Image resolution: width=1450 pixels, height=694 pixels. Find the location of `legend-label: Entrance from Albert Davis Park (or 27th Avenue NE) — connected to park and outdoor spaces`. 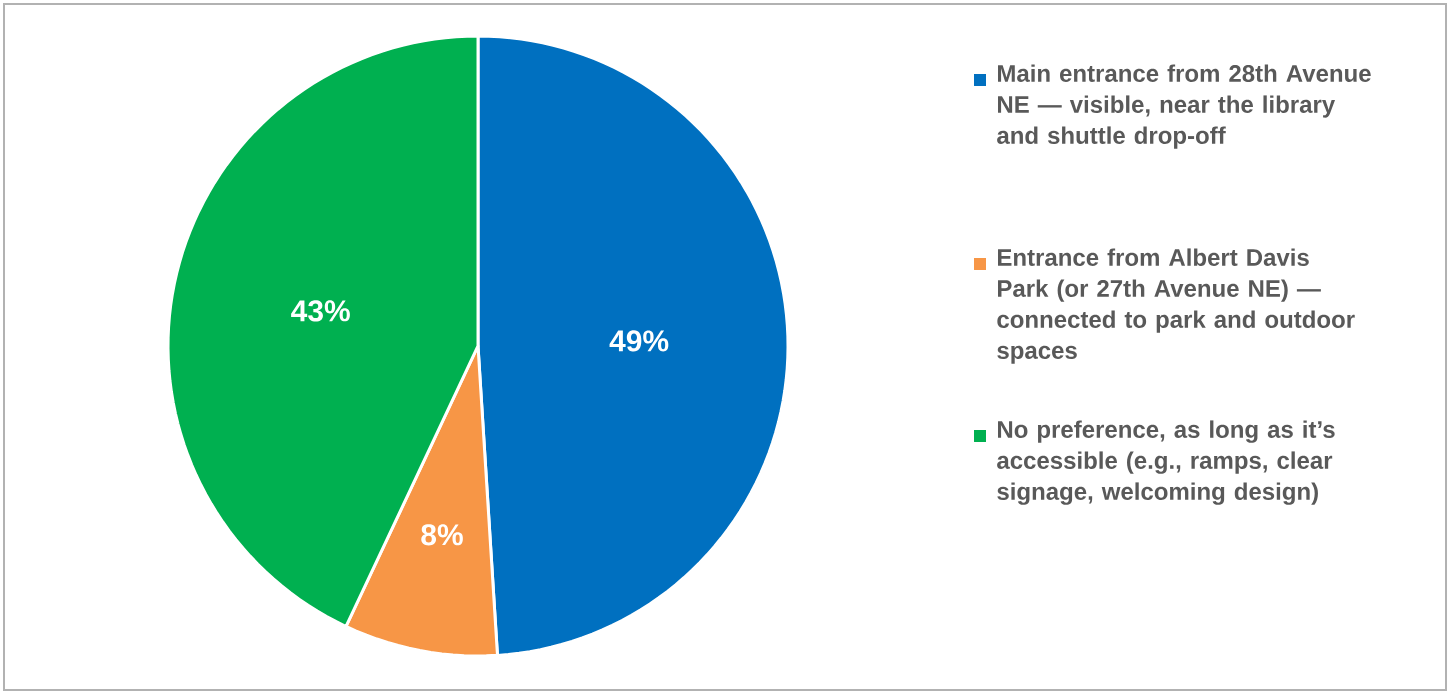

legend-label: Entrance from Albert Davis Park (or 27th Avenue NE) — connected to park and outdoor spaces is located at coordinates (1176, 306).